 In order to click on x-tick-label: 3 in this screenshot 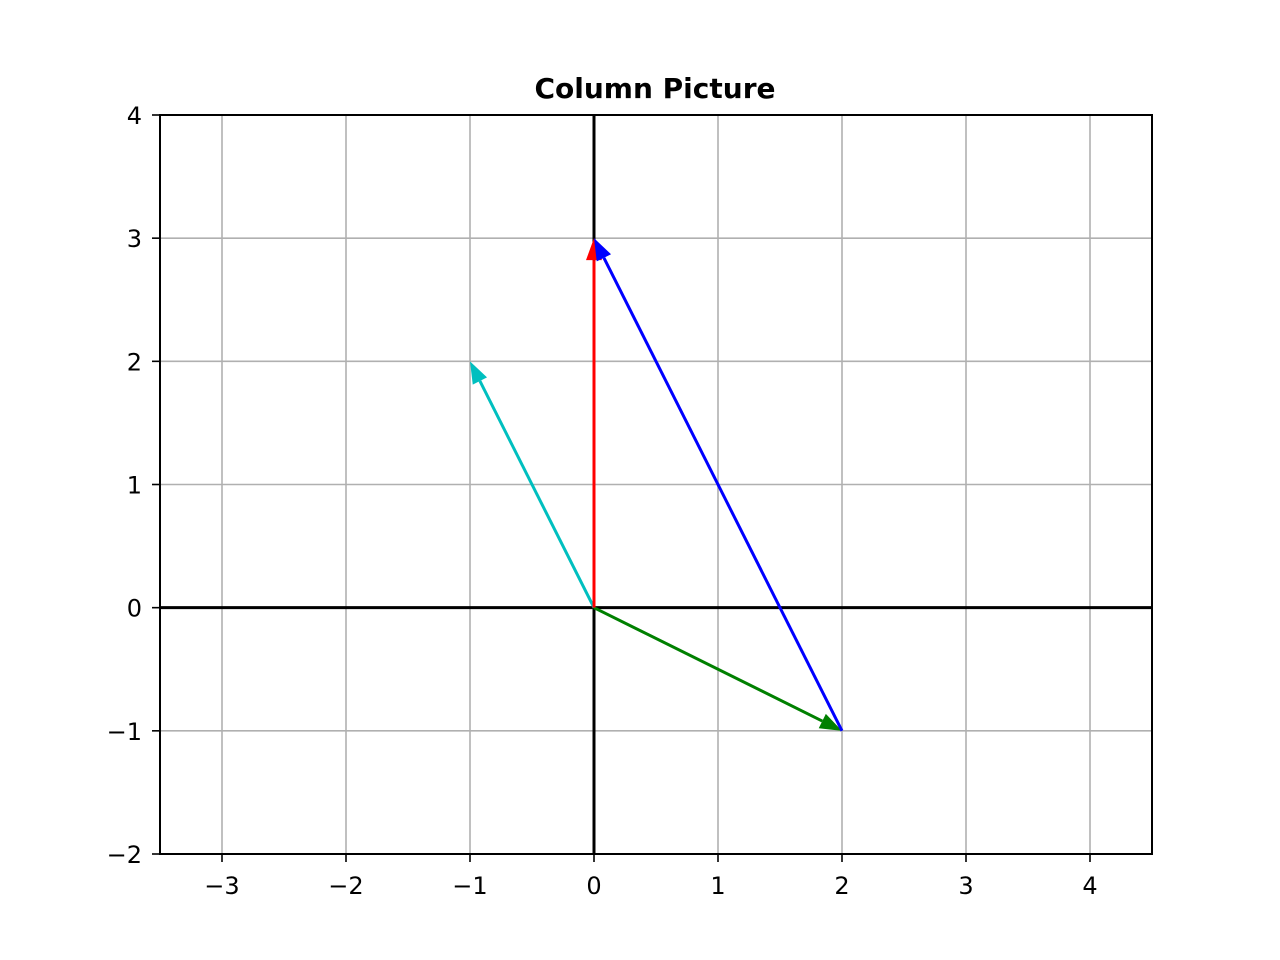, I will do `click(965, 886)`.